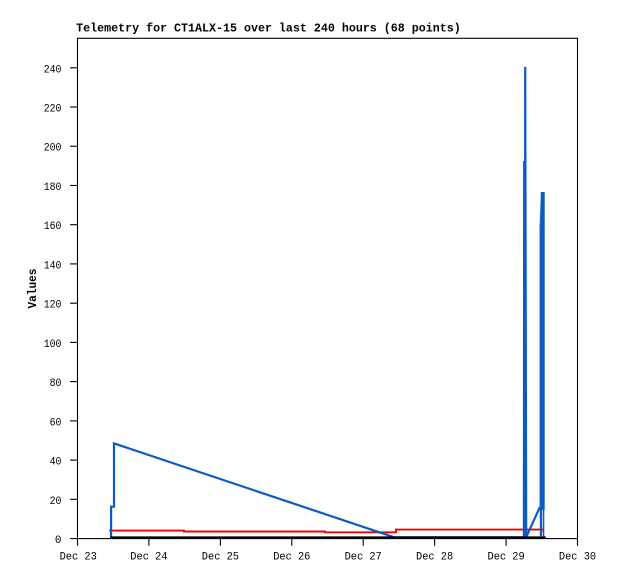 The width and height of the screenshot is (618, 579). What do you see at coordinates (56, 502) in the screenshot?
I see `svg-text: 20` at bounding box center [56, 502].